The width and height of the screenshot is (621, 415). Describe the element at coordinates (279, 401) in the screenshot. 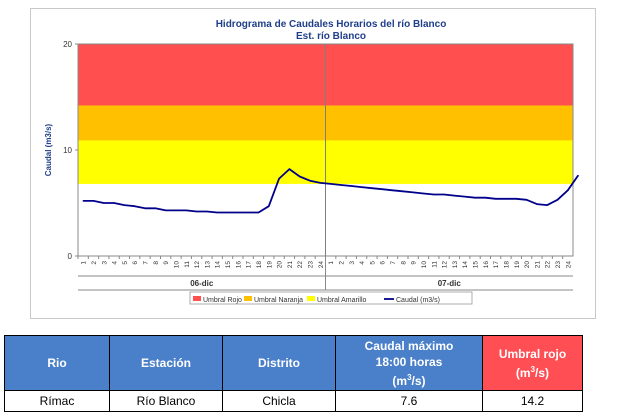

I see `cell-distrito: Chicla` at that location.